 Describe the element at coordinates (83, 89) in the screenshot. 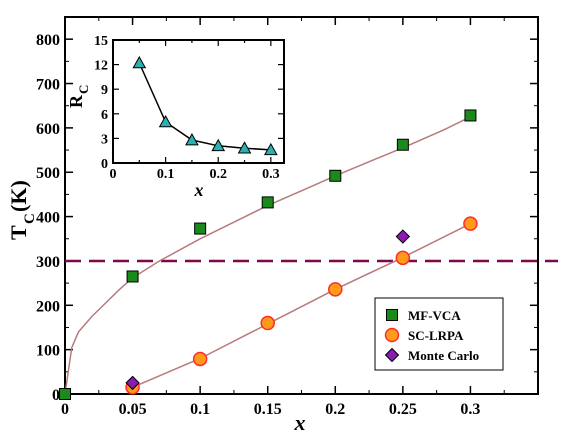

I see `inset-y-axis-title-sub: C` at that location.